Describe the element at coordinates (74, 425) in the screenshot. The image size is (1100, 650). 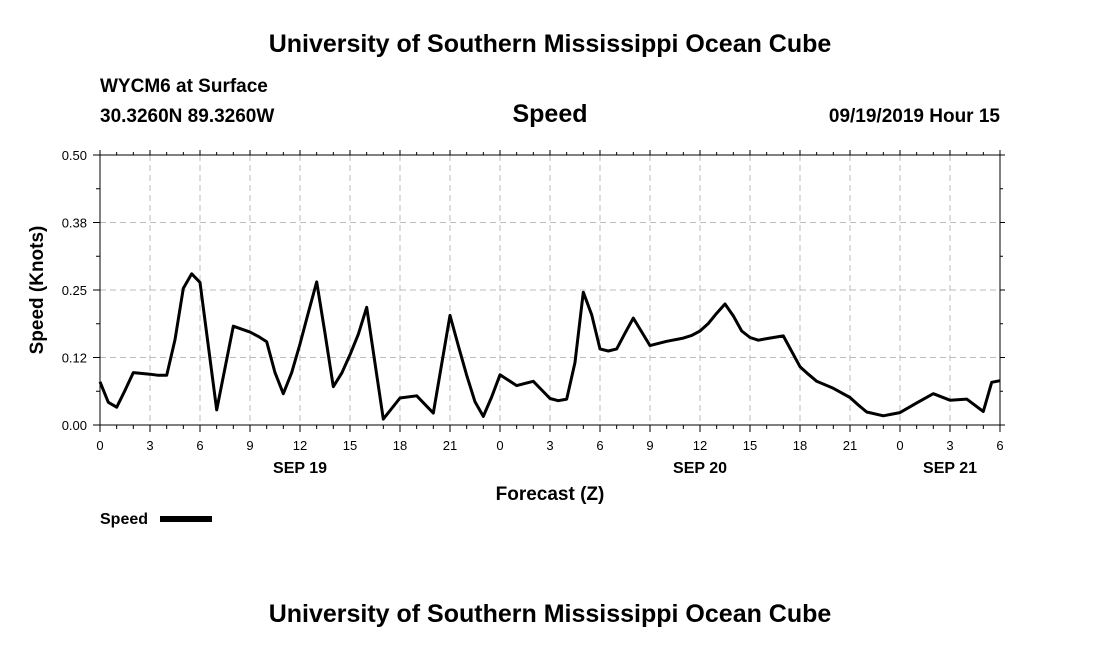
I see `y-tick-label: 0.00` at that location.